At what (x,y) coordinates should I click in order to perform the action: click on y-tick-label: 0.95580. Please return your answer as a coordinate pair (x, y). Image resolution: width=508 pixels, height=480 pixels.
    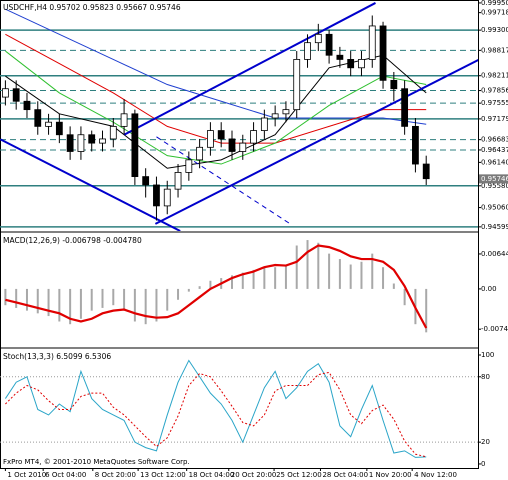
    Looking at the image, I should click on (494, 186).